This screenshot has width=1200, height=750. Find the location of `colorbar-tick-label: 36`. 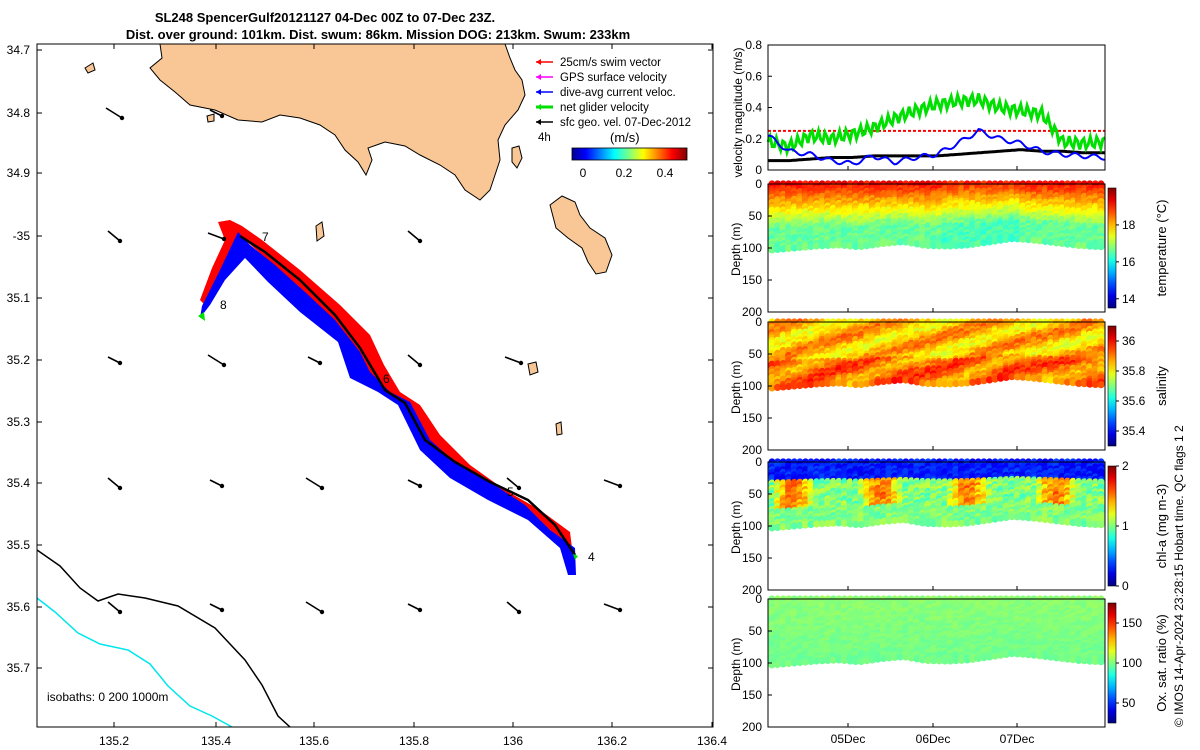

colorbar-tick-label: 36 is located at coordinates (1129, 341).